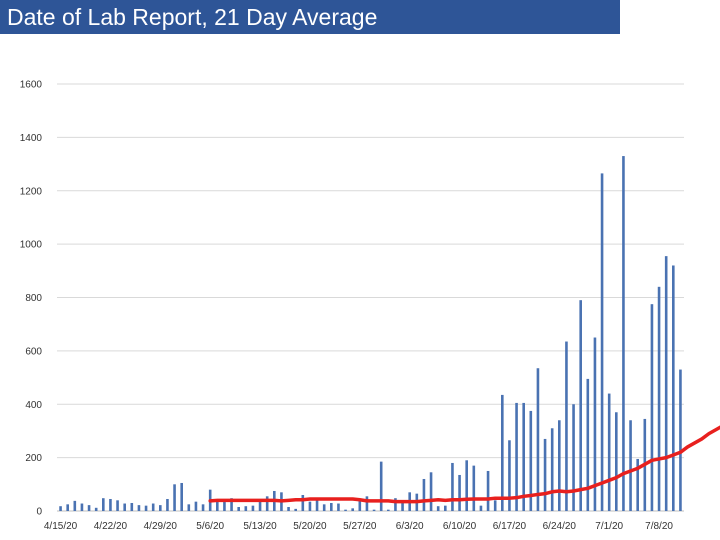 This screenshot has width=720, height=540. Describe the element at coordinates (39, 512) in the screenshot. I see `y-tick-label: 0` at that location.